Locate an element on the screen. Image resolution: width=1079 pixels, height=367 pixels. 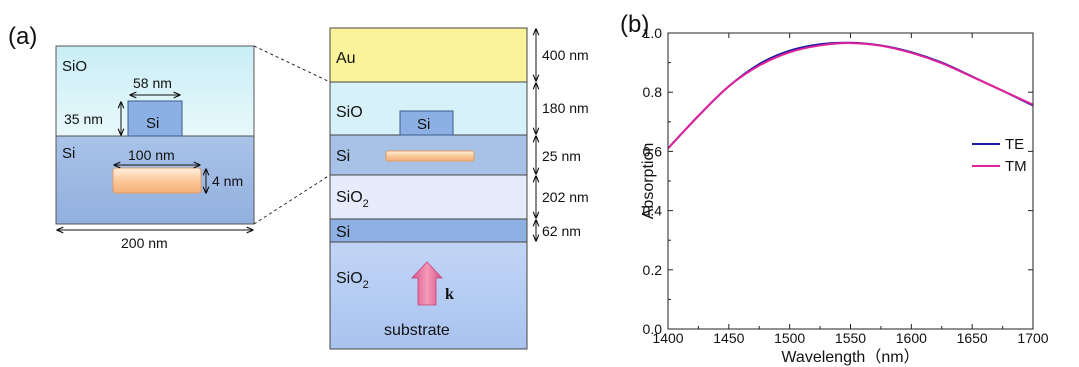
series-line-tm is located at coordinates (850, 96).